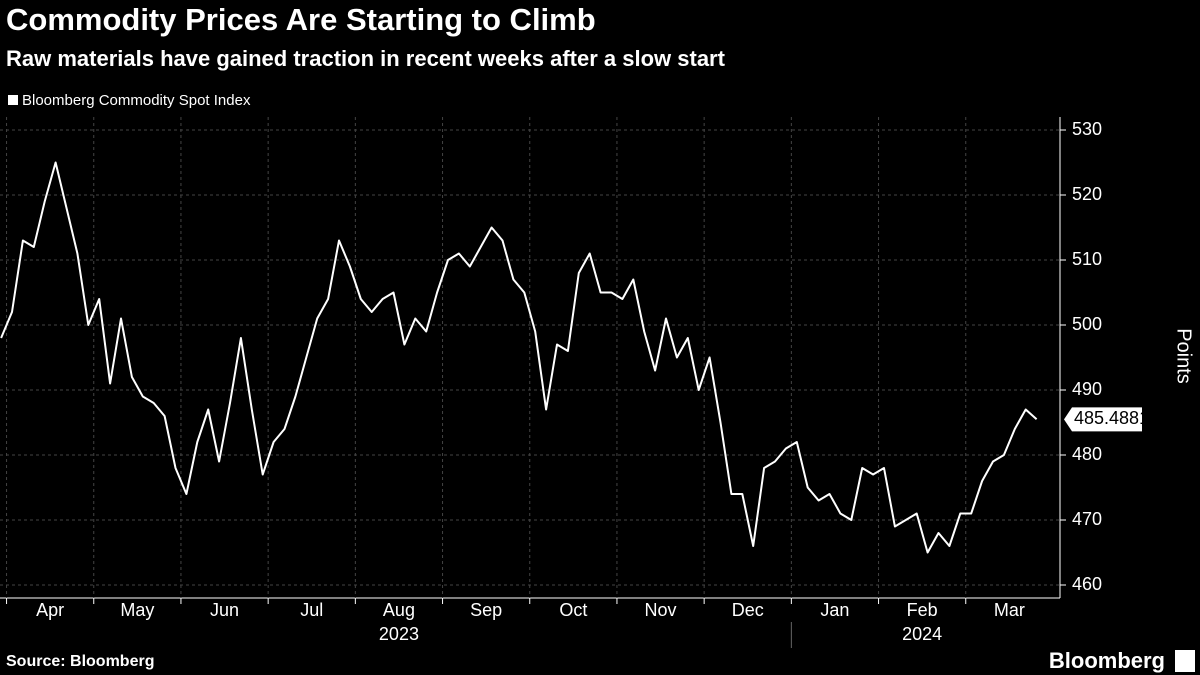 The width and height of the screenshot is (1200, 675). Describe the element at coordinates (1087, 454) in the screenshot. I see `y-tick-label: 480` at that location.